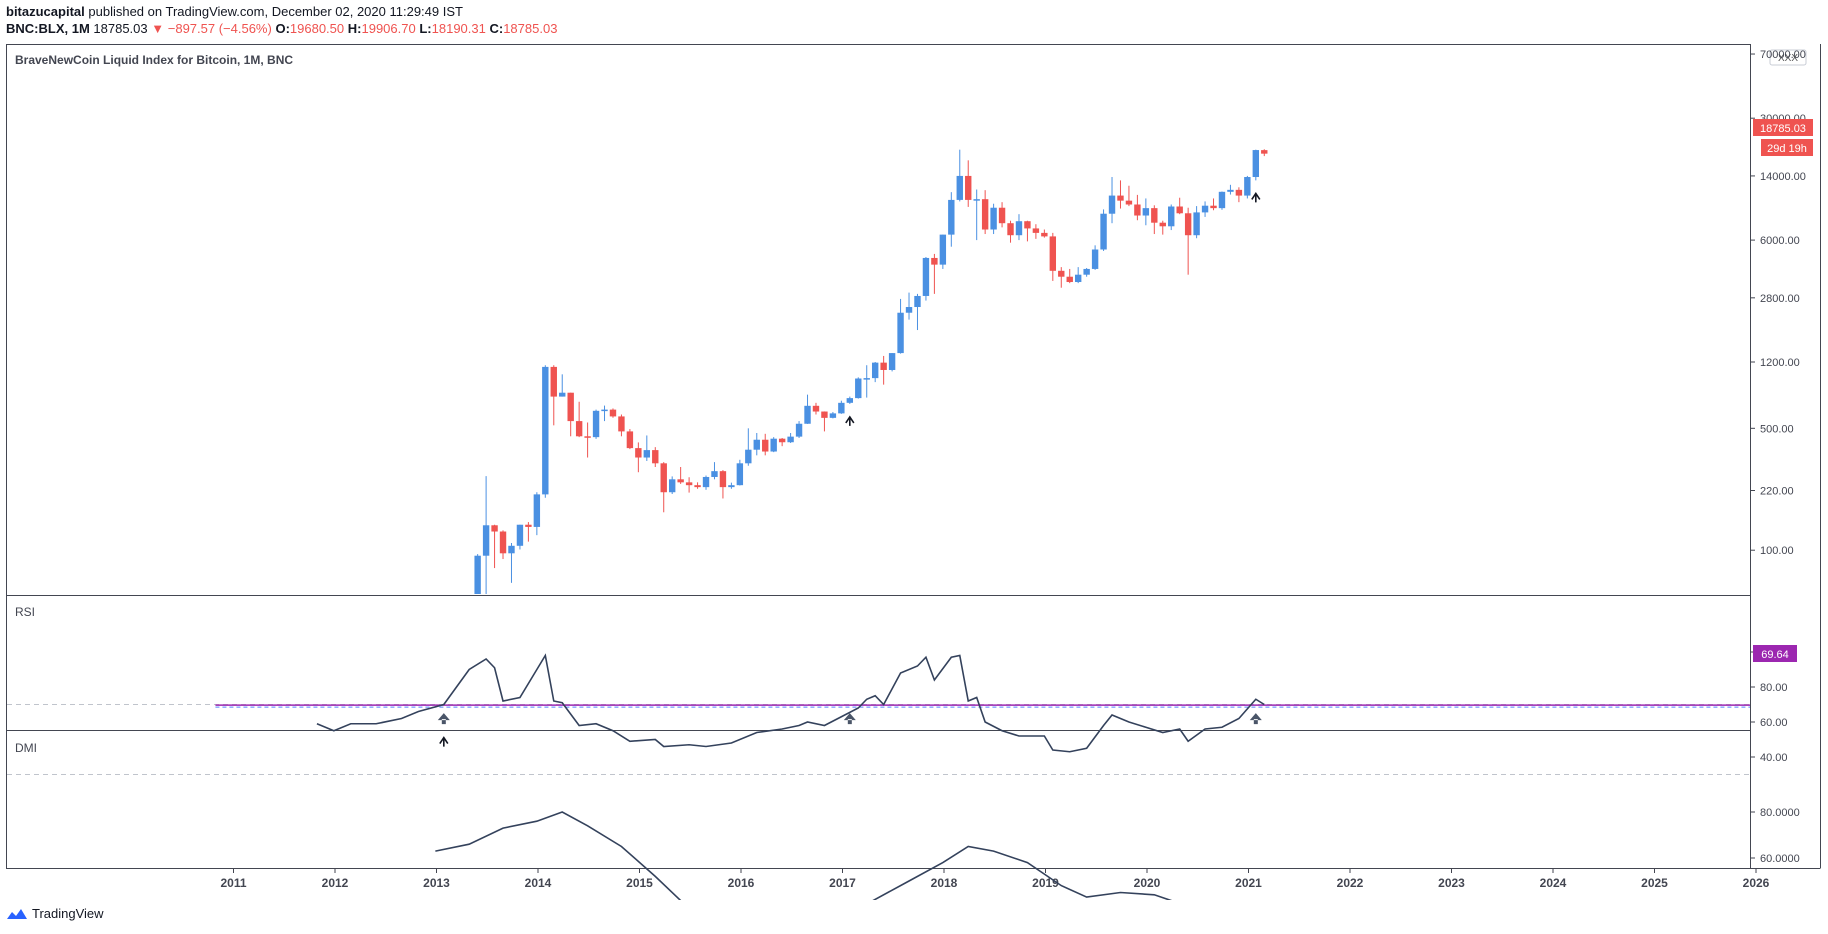  Describe the element at coordinates (1256, 197) in the screenshot. I see `price-up-arrow-marker` at that location.